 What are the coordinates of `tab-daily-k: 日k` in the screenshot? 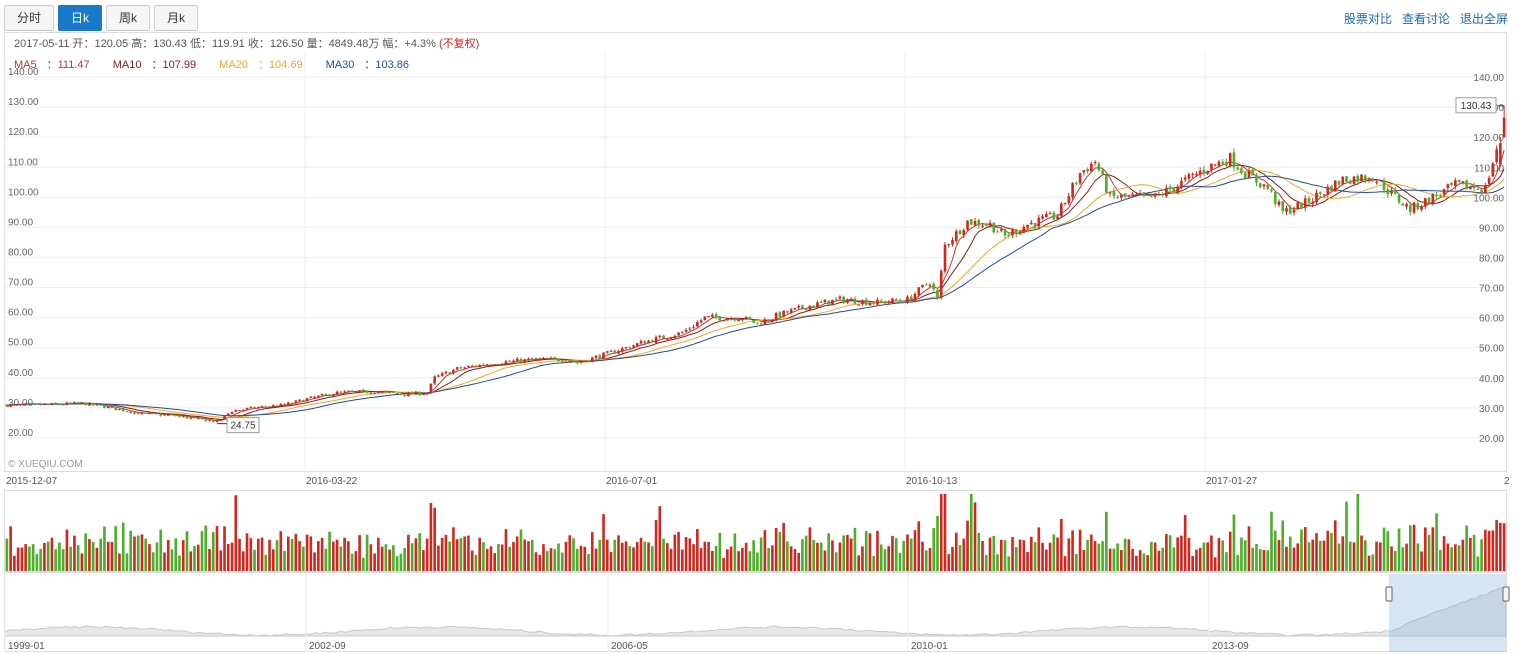 It's located at (80, 18).